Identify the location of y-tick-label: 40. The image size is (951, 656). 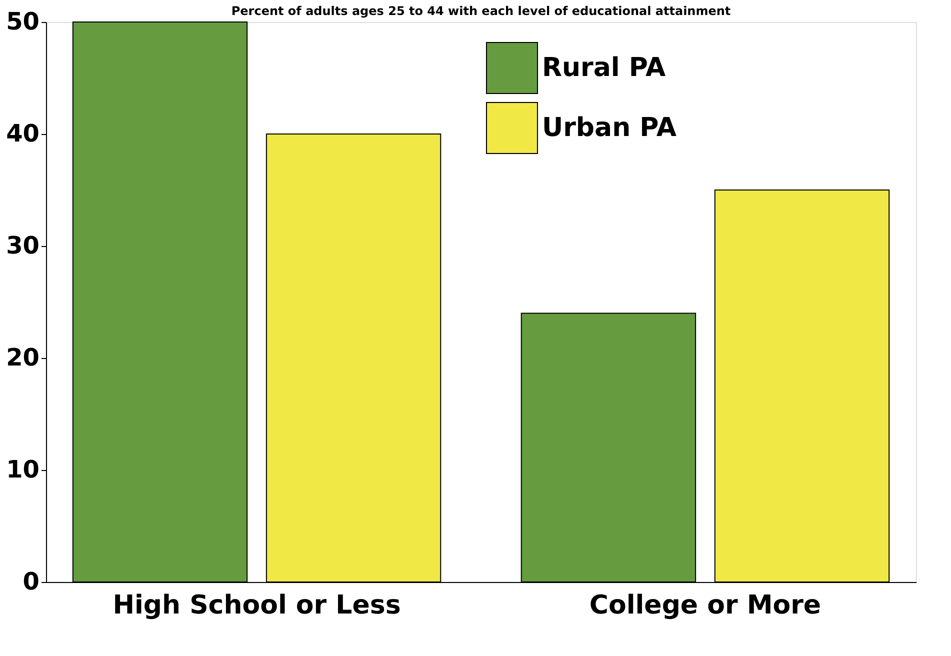
(23, 134).